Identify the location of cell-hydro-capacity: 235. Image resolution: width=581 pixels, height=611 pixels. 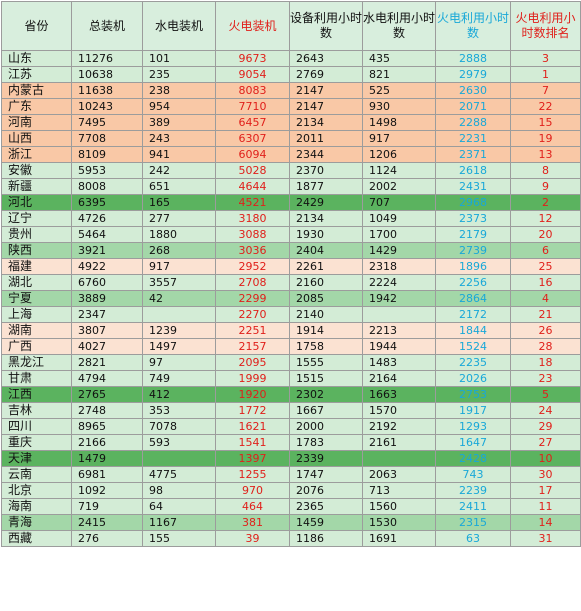
(179, 74).